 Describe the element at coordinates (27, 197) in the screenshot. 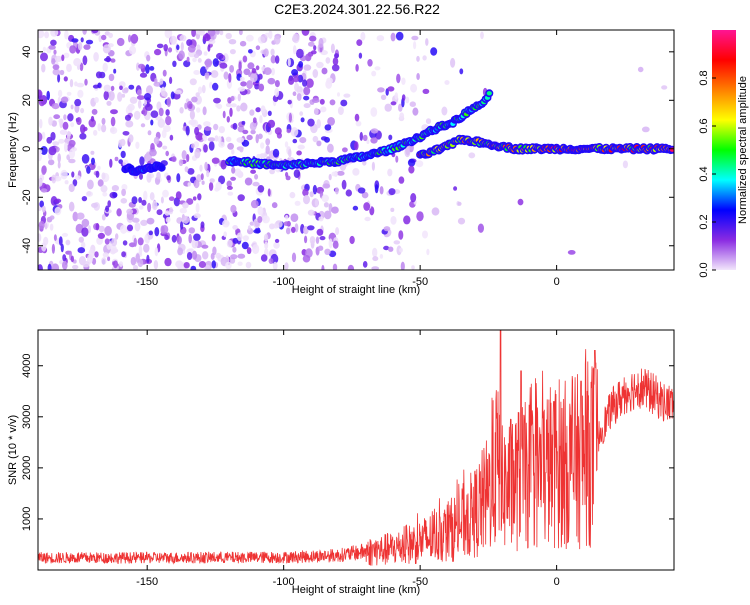

I see `y-tick-label: -20` at that location.